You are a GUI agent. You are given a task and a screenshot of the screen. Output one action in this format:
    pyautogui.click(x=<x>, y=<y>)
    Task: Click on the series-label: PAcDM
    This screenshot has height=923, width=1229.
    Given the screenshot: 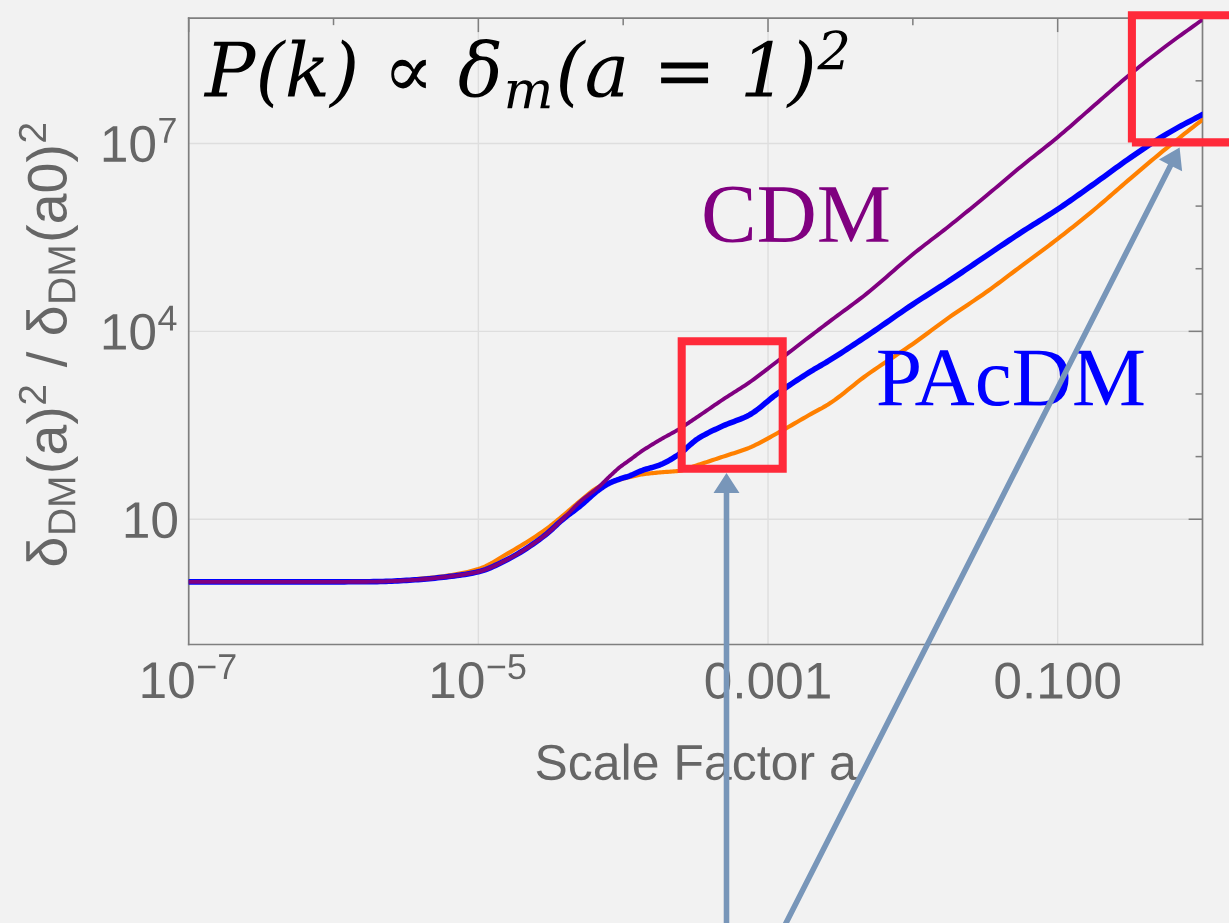 What is the action you would take?
    pyautogui.click(x=1011, y=378)
    